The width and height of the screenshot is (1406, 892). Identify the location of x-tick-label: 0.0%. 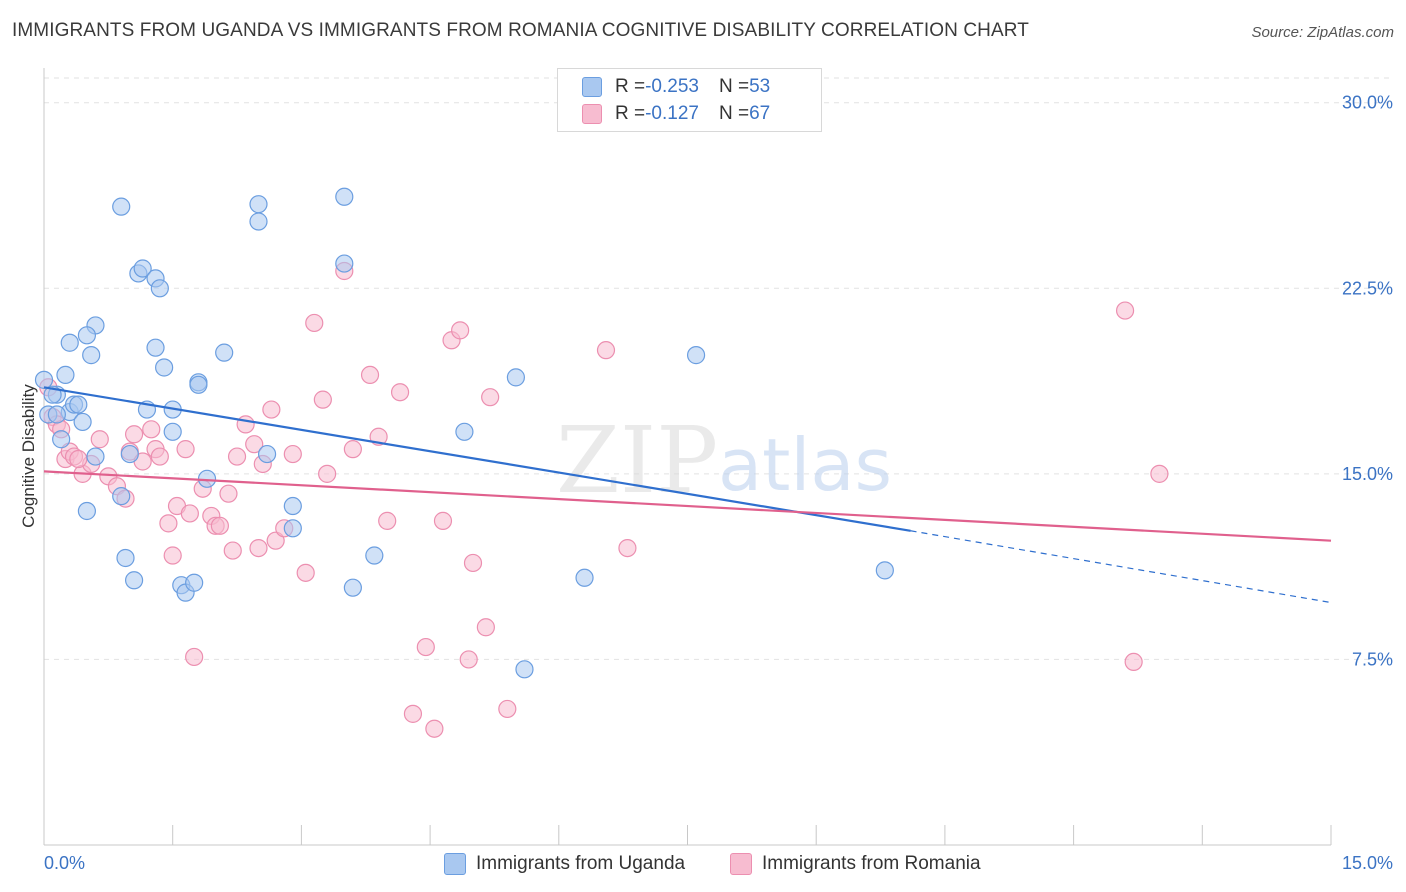
(64, 863).